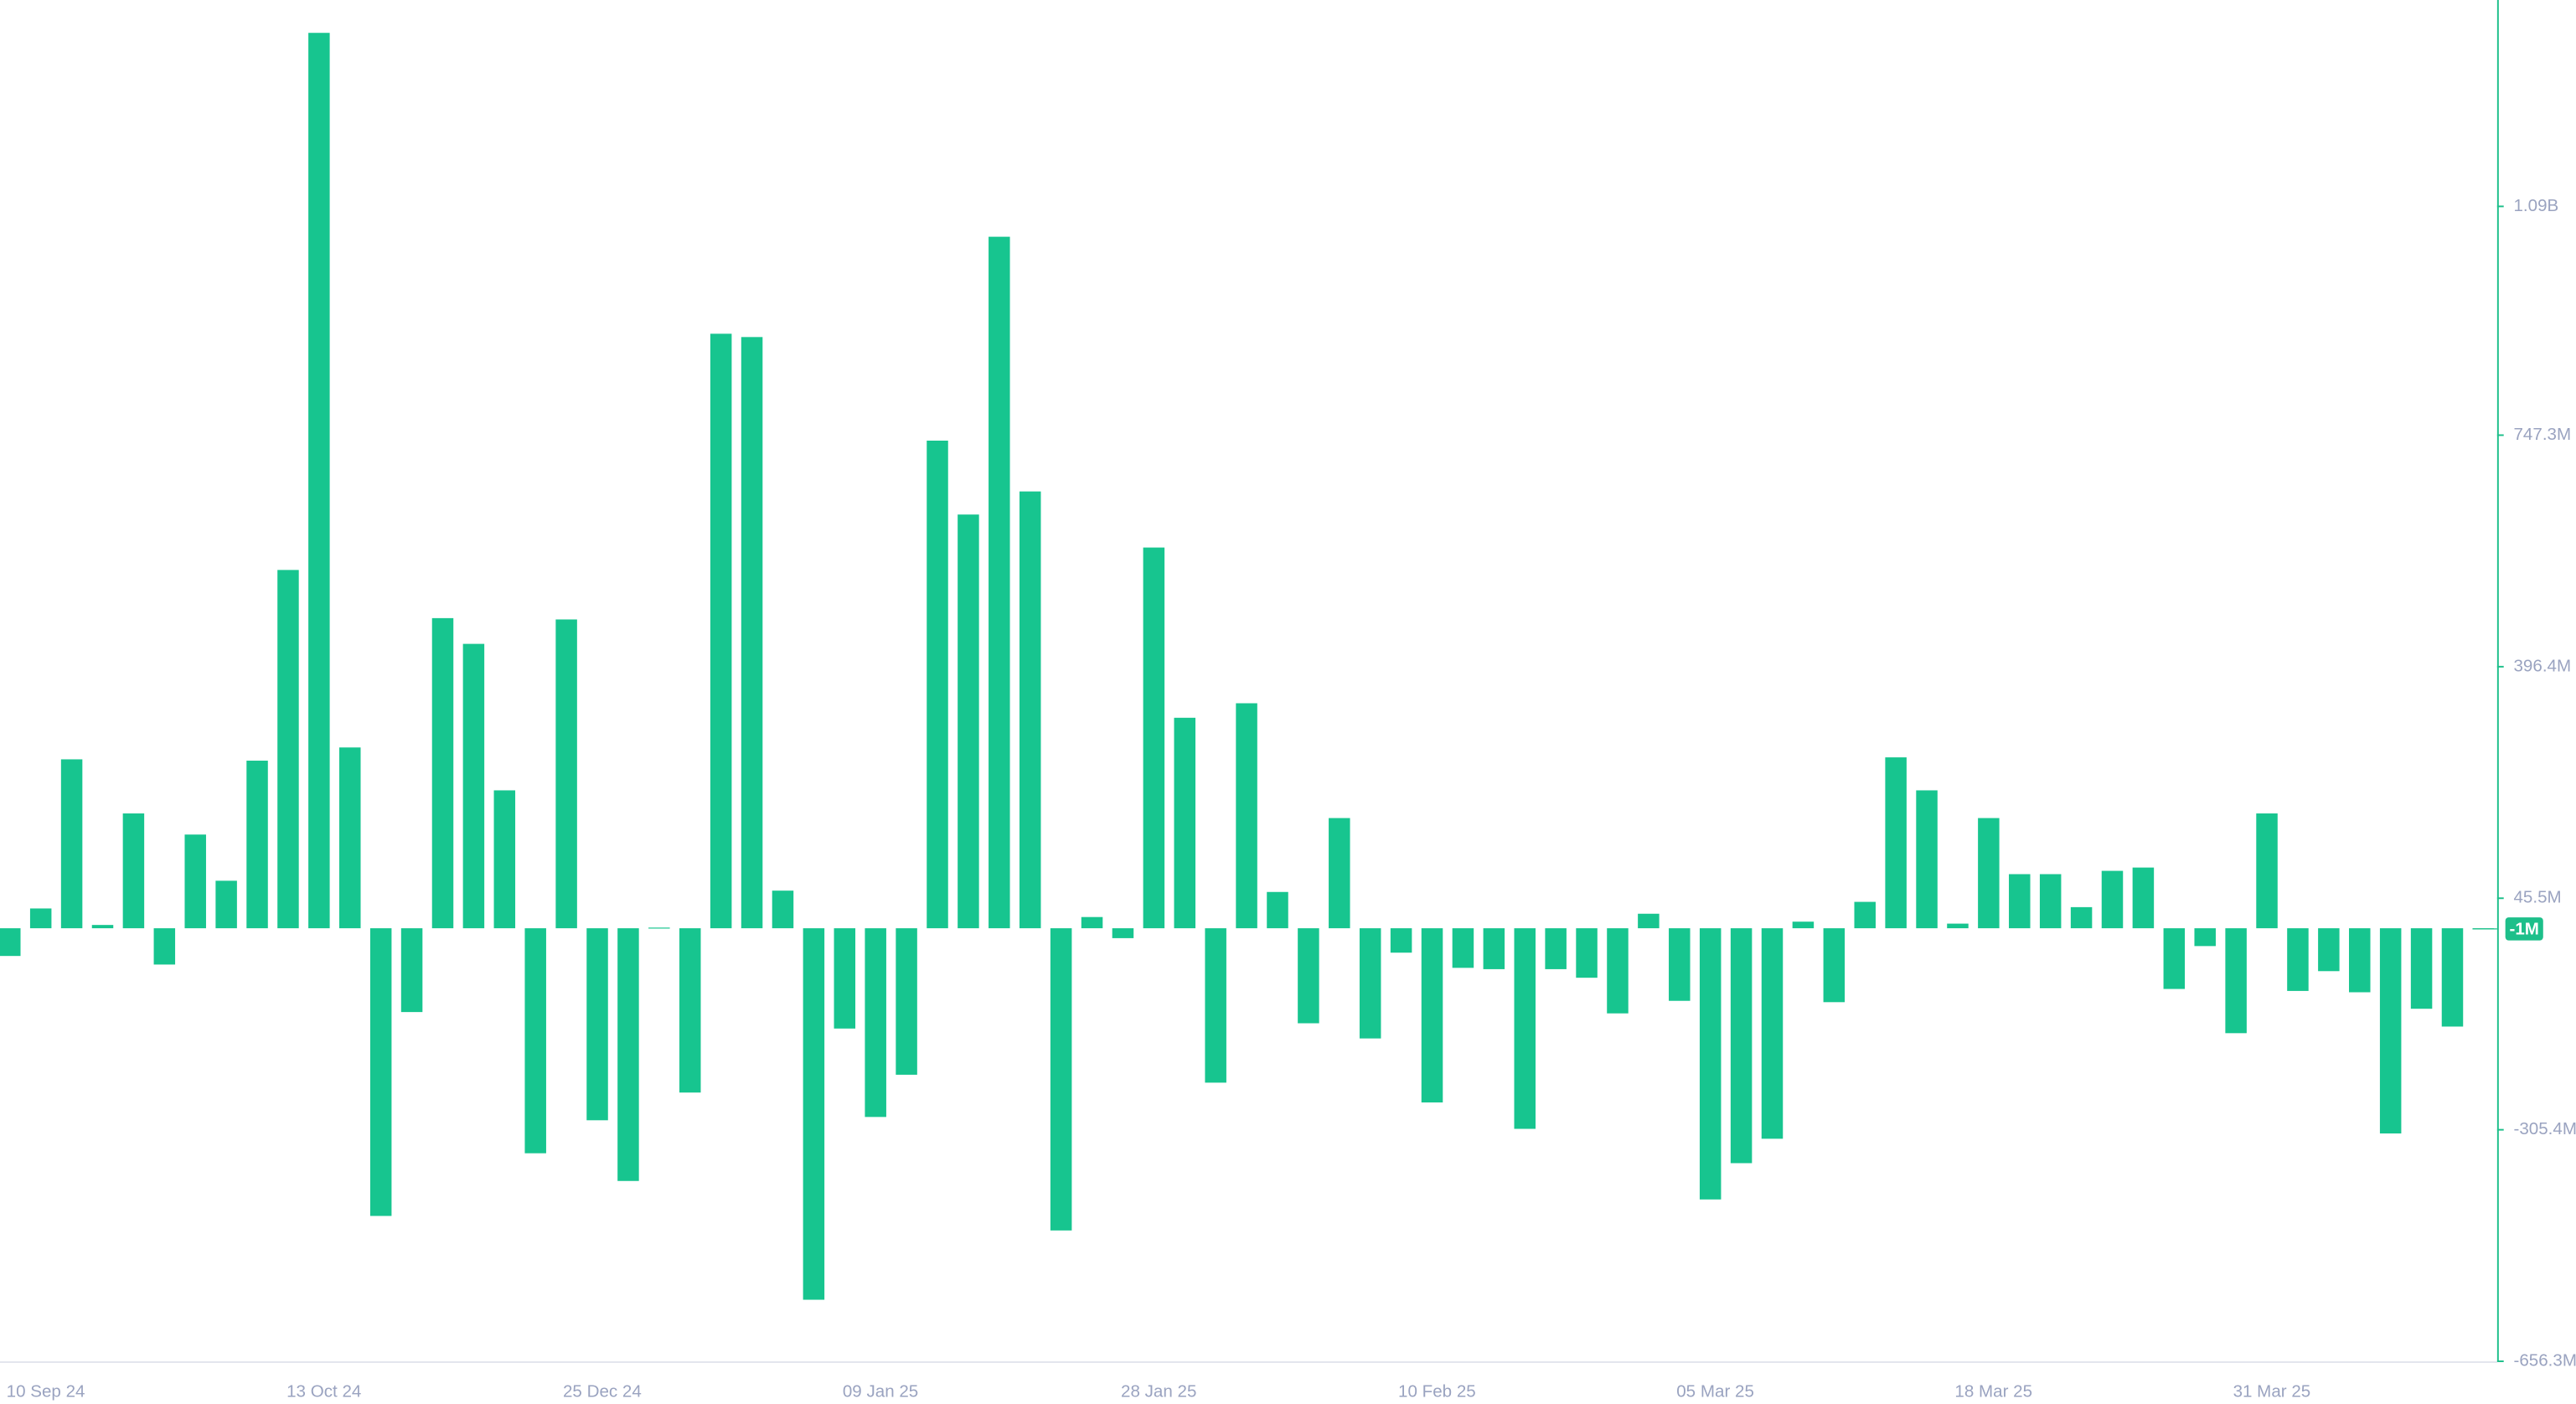  Describe the element at coordinates (46, 1391) in the screenshot. I see `x-tick-label: 10 Sep 24` at that location.